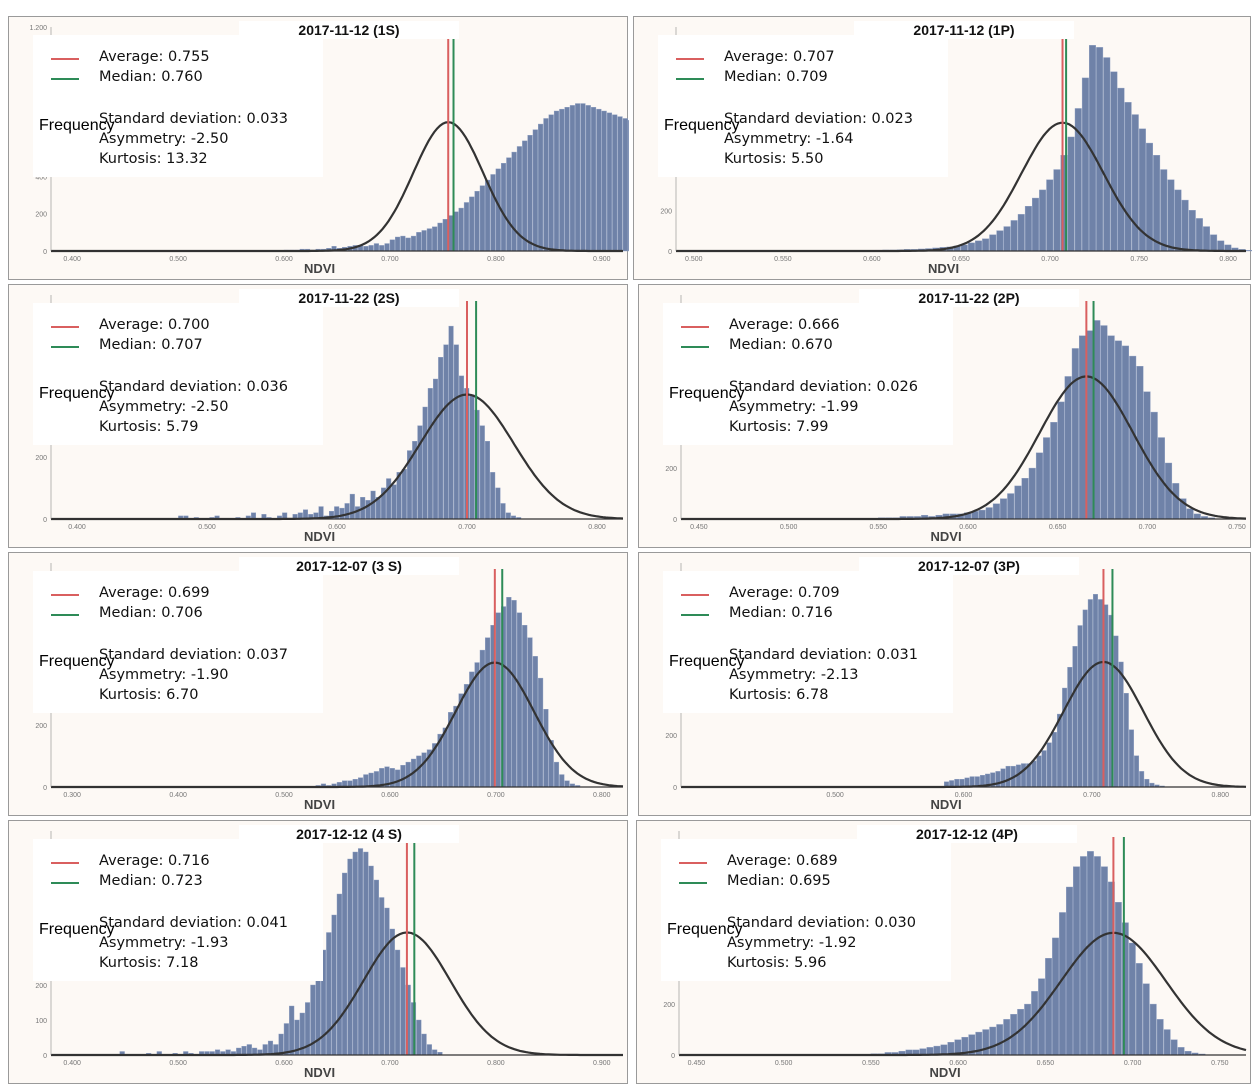  What do you see at coordinates (390, 795) in the screenshot?
I see `x-tick-label: 0.600` at bounding box center [390, 795].